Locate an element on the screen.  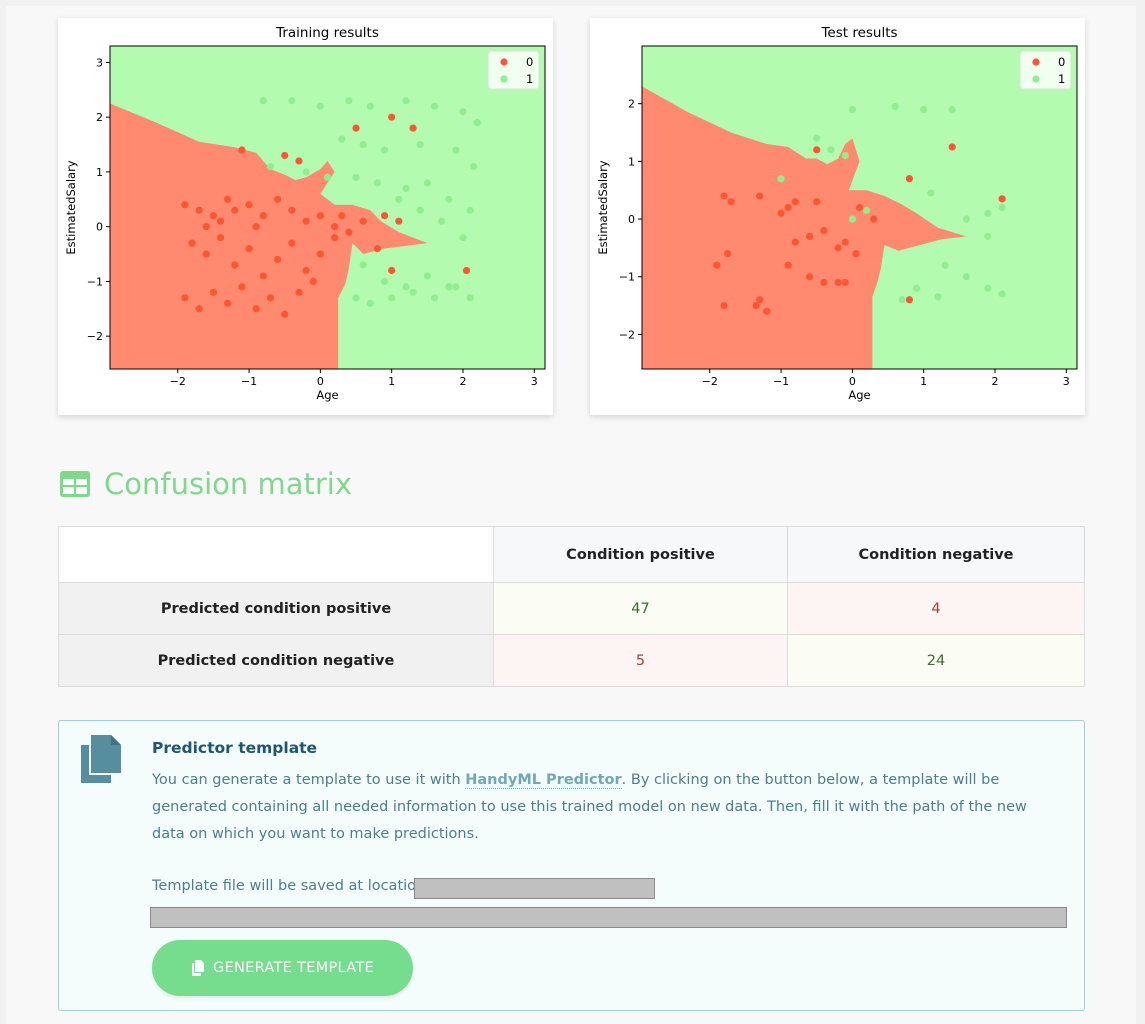
template-path-input is located at coordinates (608, 917).